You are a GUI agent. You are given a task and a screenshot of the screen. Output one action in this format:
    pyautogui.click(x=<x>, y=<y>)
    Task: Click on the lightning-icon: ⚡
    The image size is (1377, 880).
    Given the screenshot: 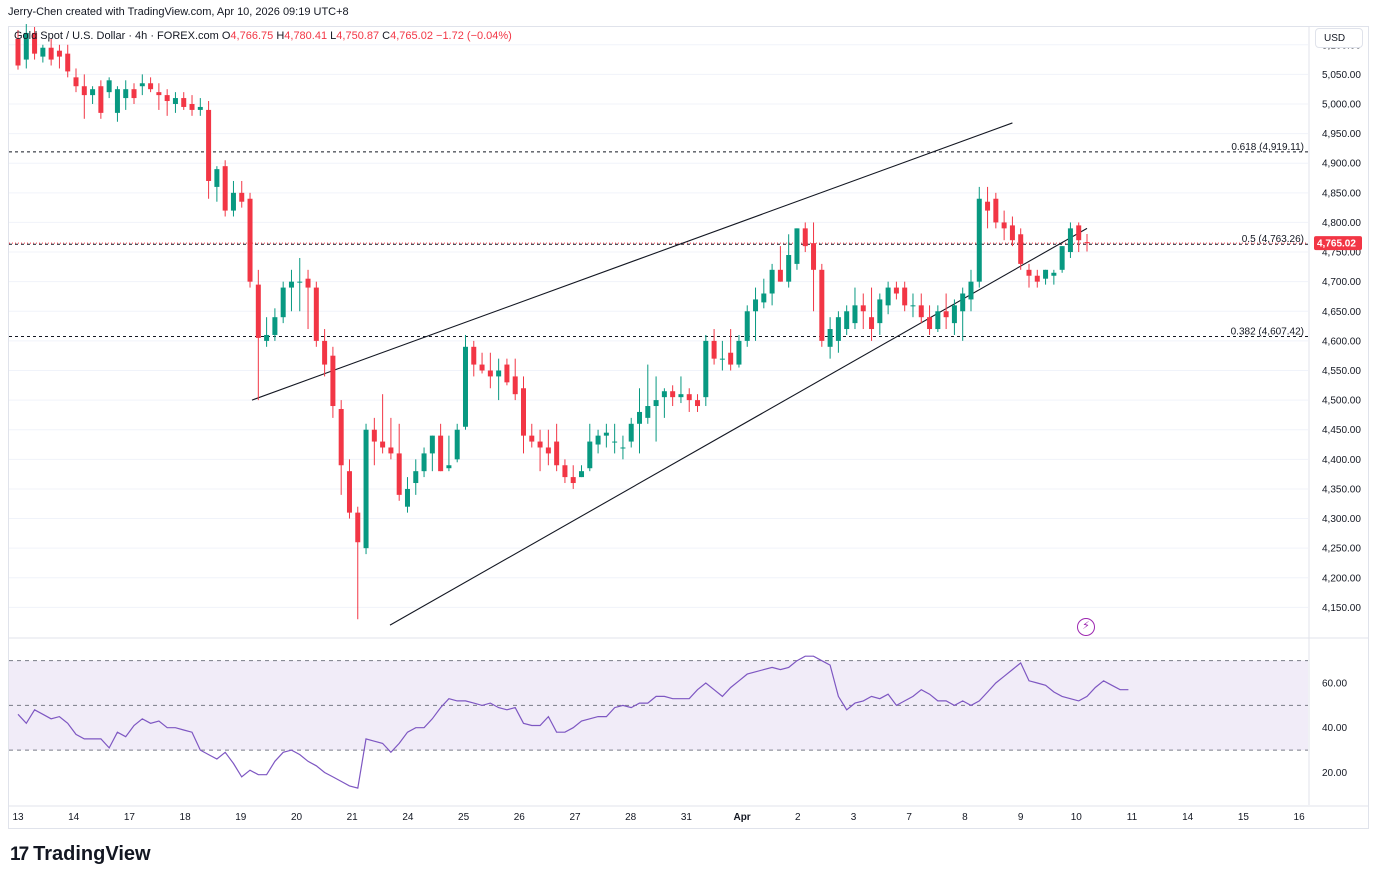 What is the action you would take?
    pyautogui.click(x=1086, y=627)
    